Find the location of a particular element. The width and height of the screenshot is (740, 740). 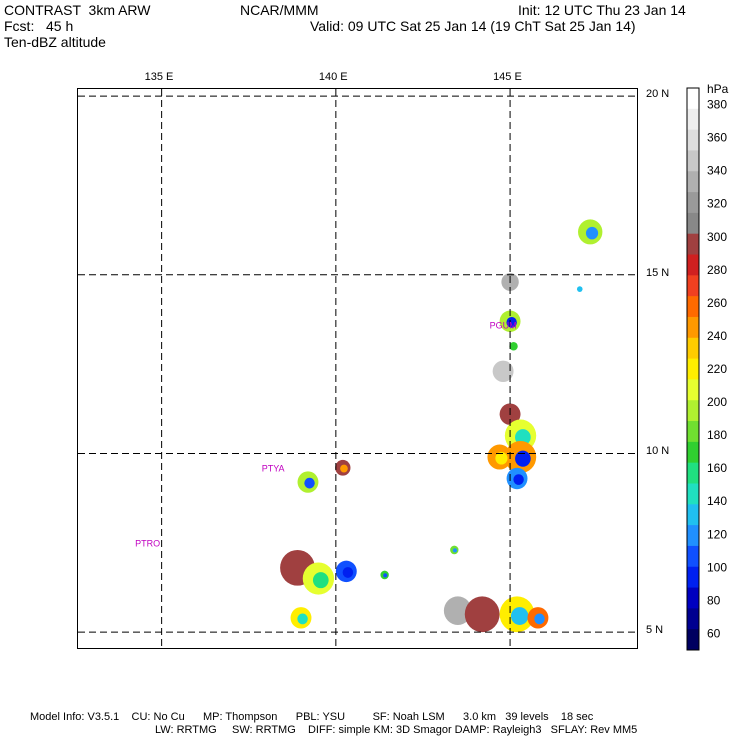

legend-tick-label: 340 is located at coordinates (717, 171).